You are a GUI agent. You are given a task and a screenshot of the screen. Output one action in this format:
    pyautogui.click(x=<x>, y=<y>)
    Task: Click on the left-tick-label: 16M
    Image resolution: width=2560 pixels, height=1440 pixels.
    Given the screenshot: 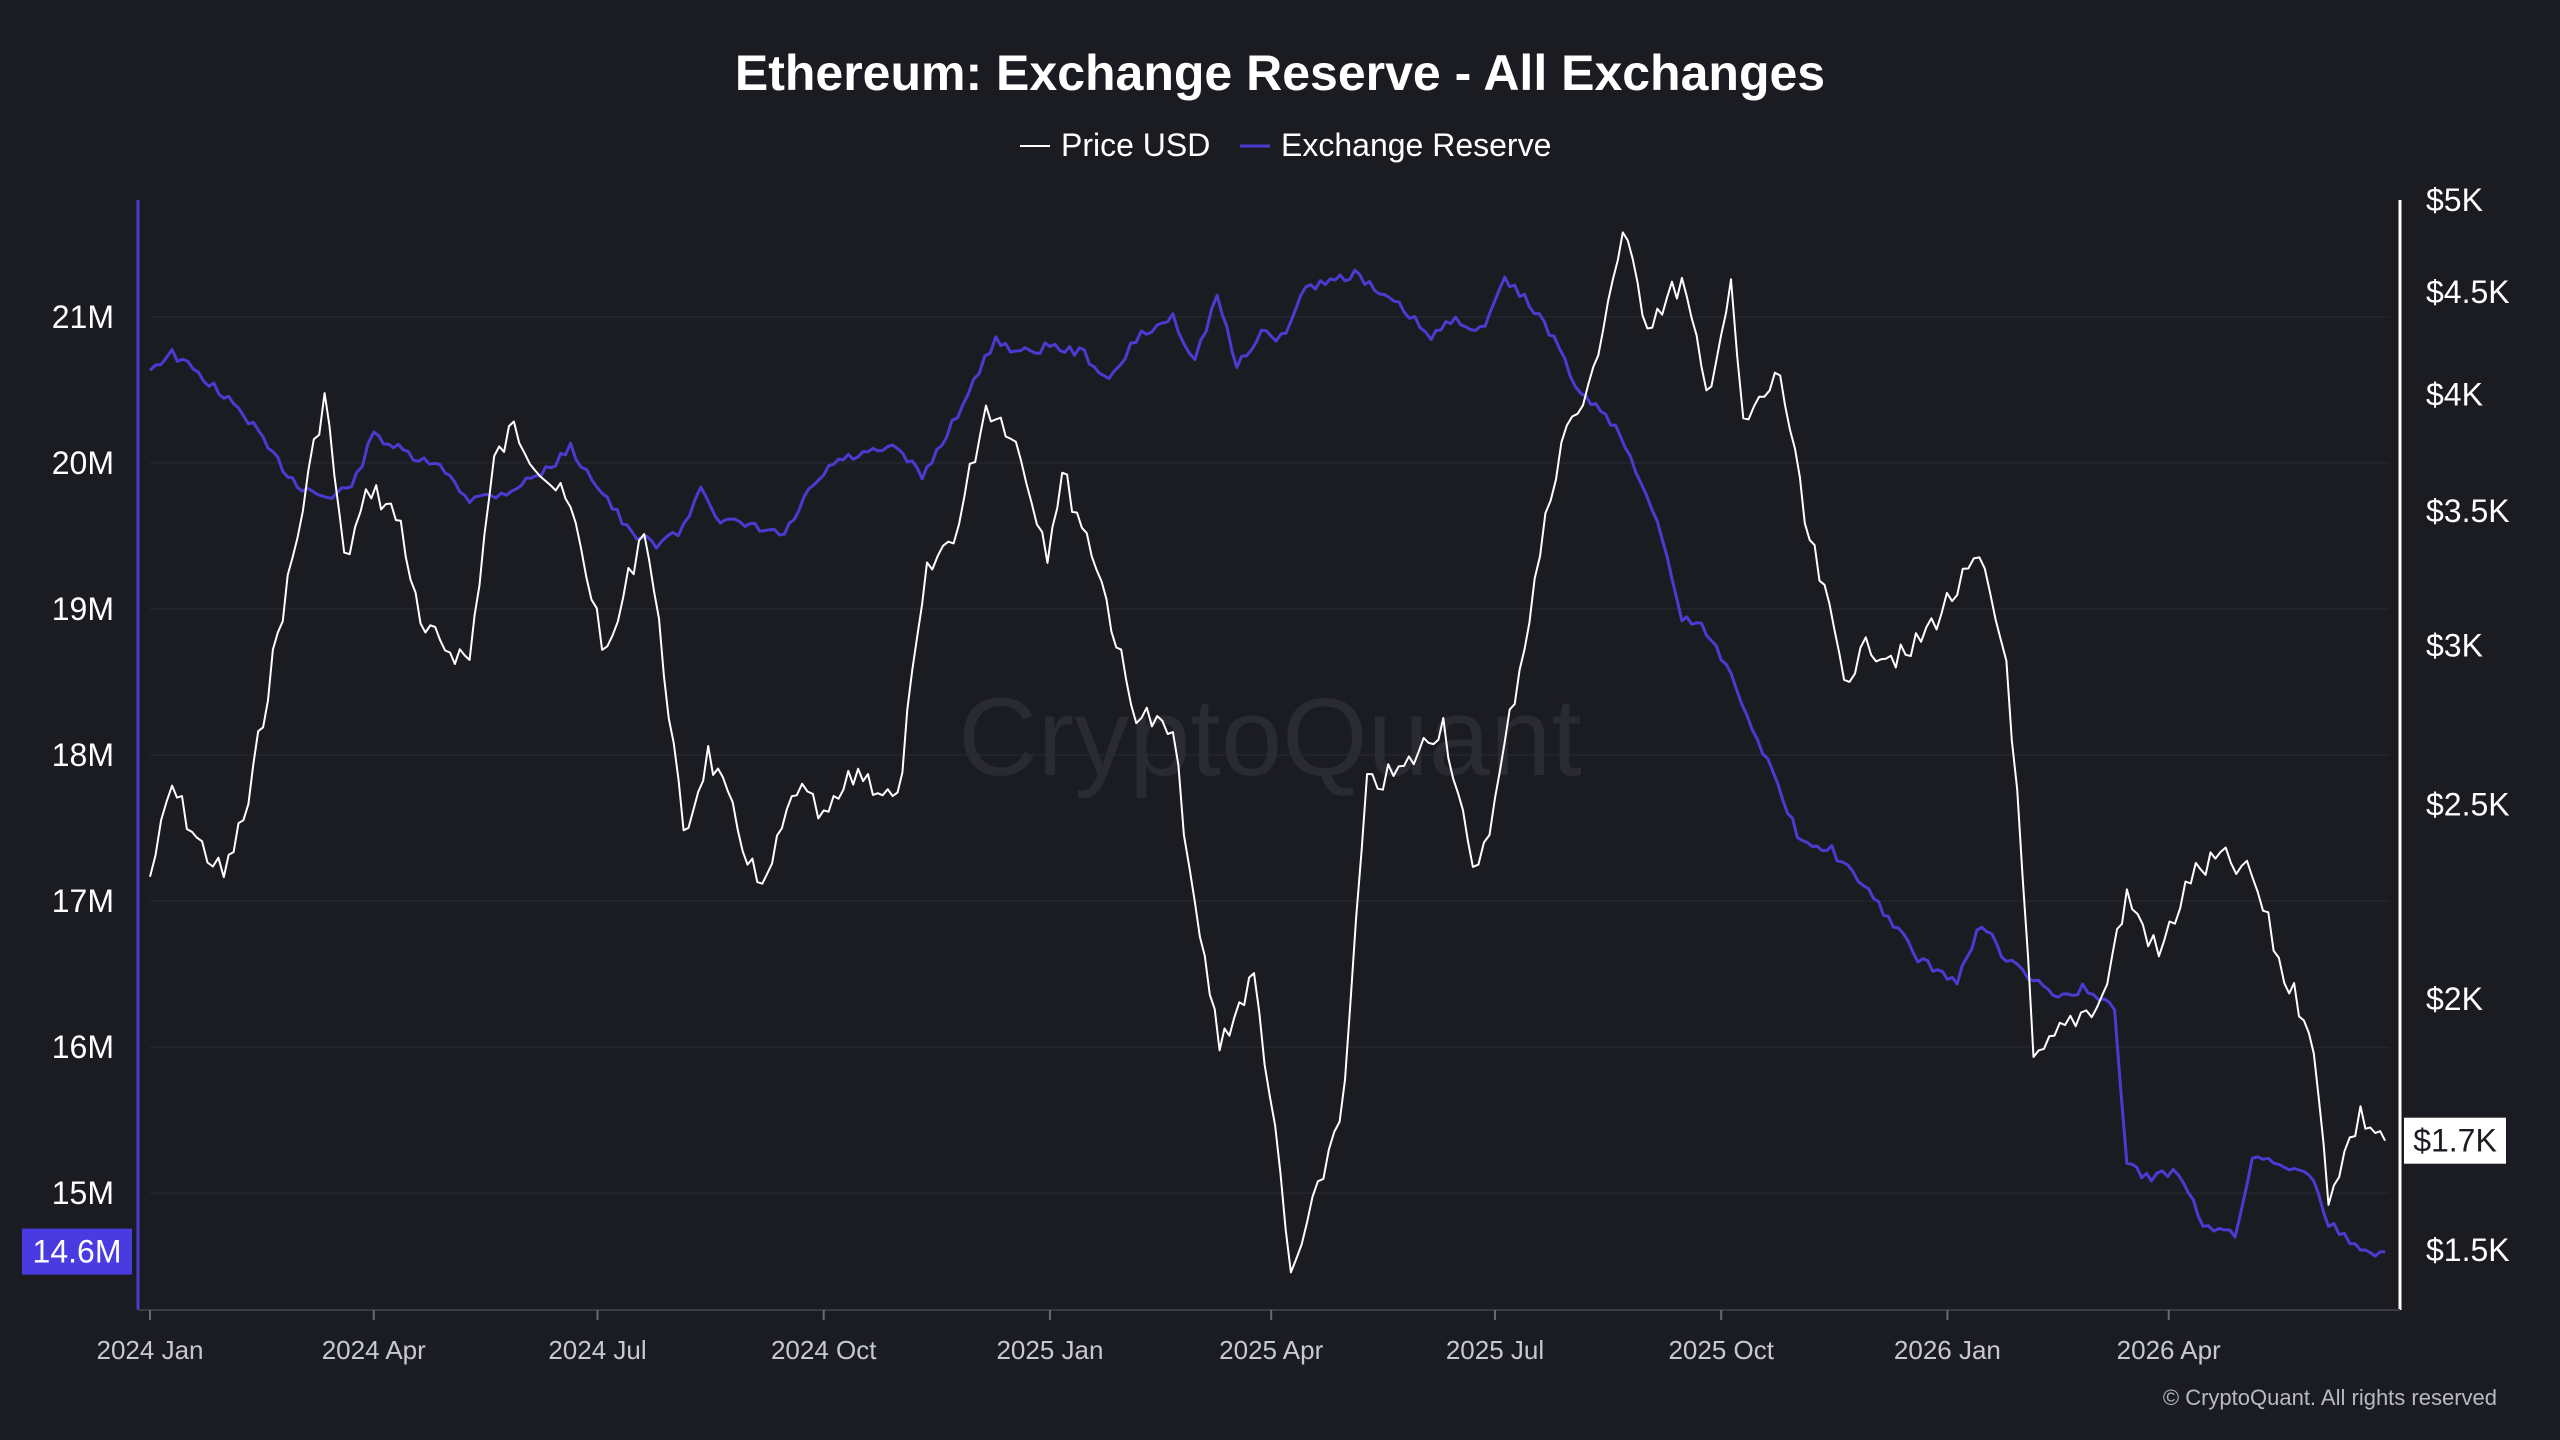 What is the action you would take?
    pyautogui.click(x=83, y=1047)
    